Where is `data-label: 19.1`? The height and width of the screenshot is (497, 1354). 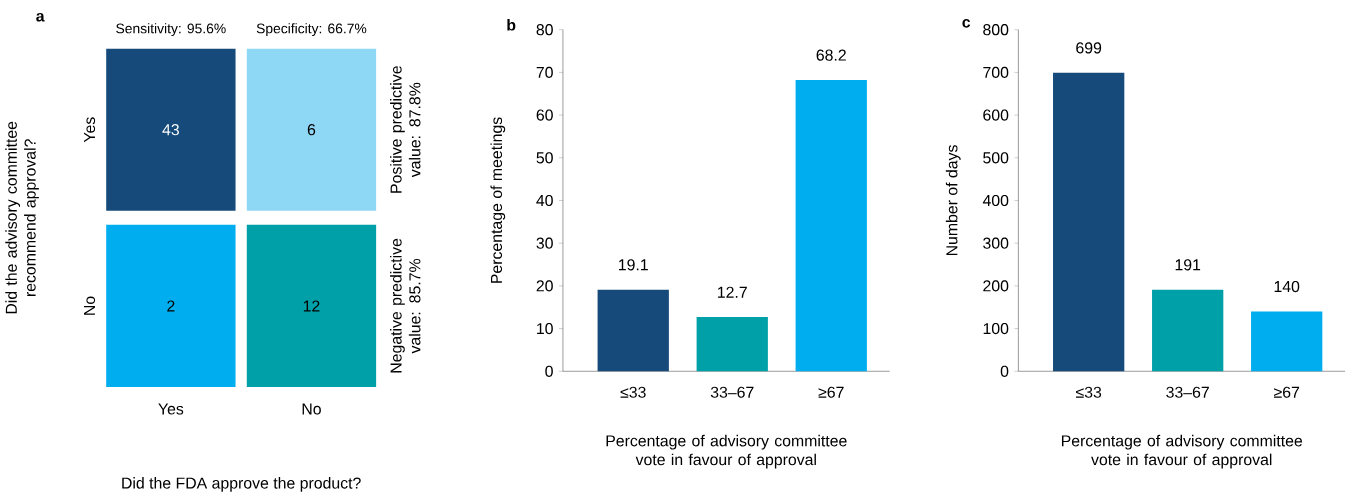
data-label: 19.1 is located at coordinates (633, 265).